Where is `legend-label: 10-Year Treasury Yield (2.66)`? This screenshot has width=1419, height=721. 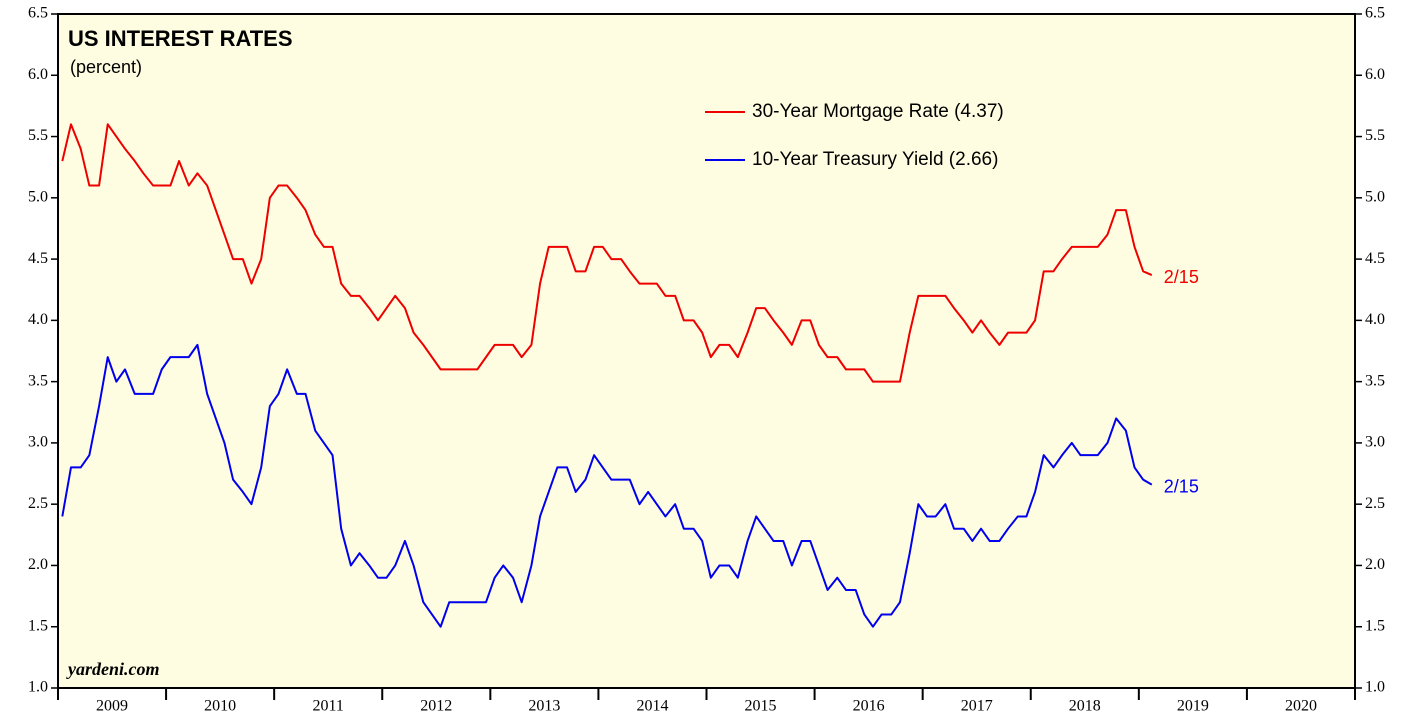
legend-label: 10-Year Treasury Yield (2.66) is located at coordinates (875, 159).